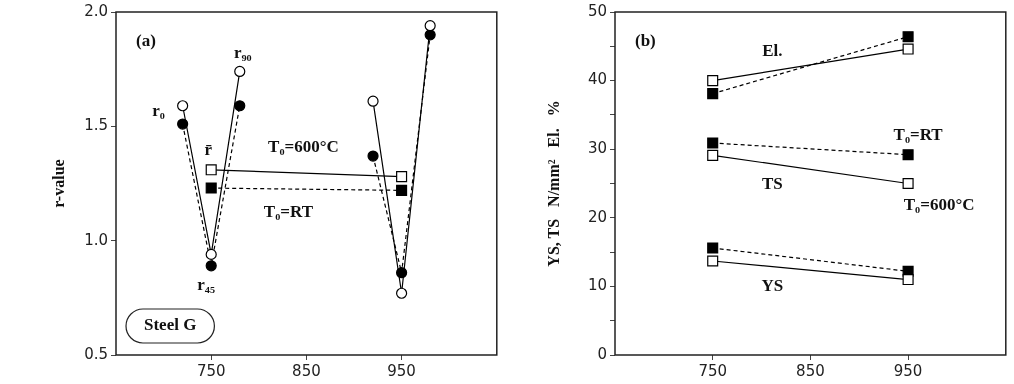  I want to click on annotation: r₀, so click(158, 111).